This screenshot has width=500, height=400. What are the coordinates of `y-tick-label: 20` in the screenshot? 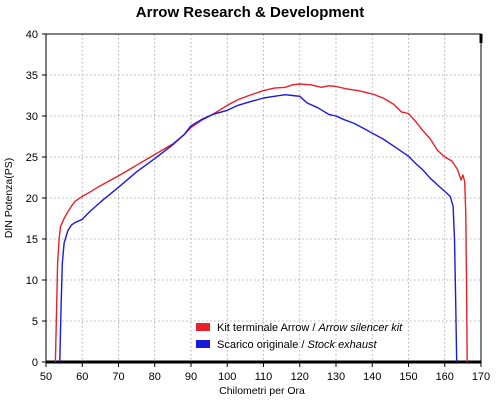 It's located at (32, 199).